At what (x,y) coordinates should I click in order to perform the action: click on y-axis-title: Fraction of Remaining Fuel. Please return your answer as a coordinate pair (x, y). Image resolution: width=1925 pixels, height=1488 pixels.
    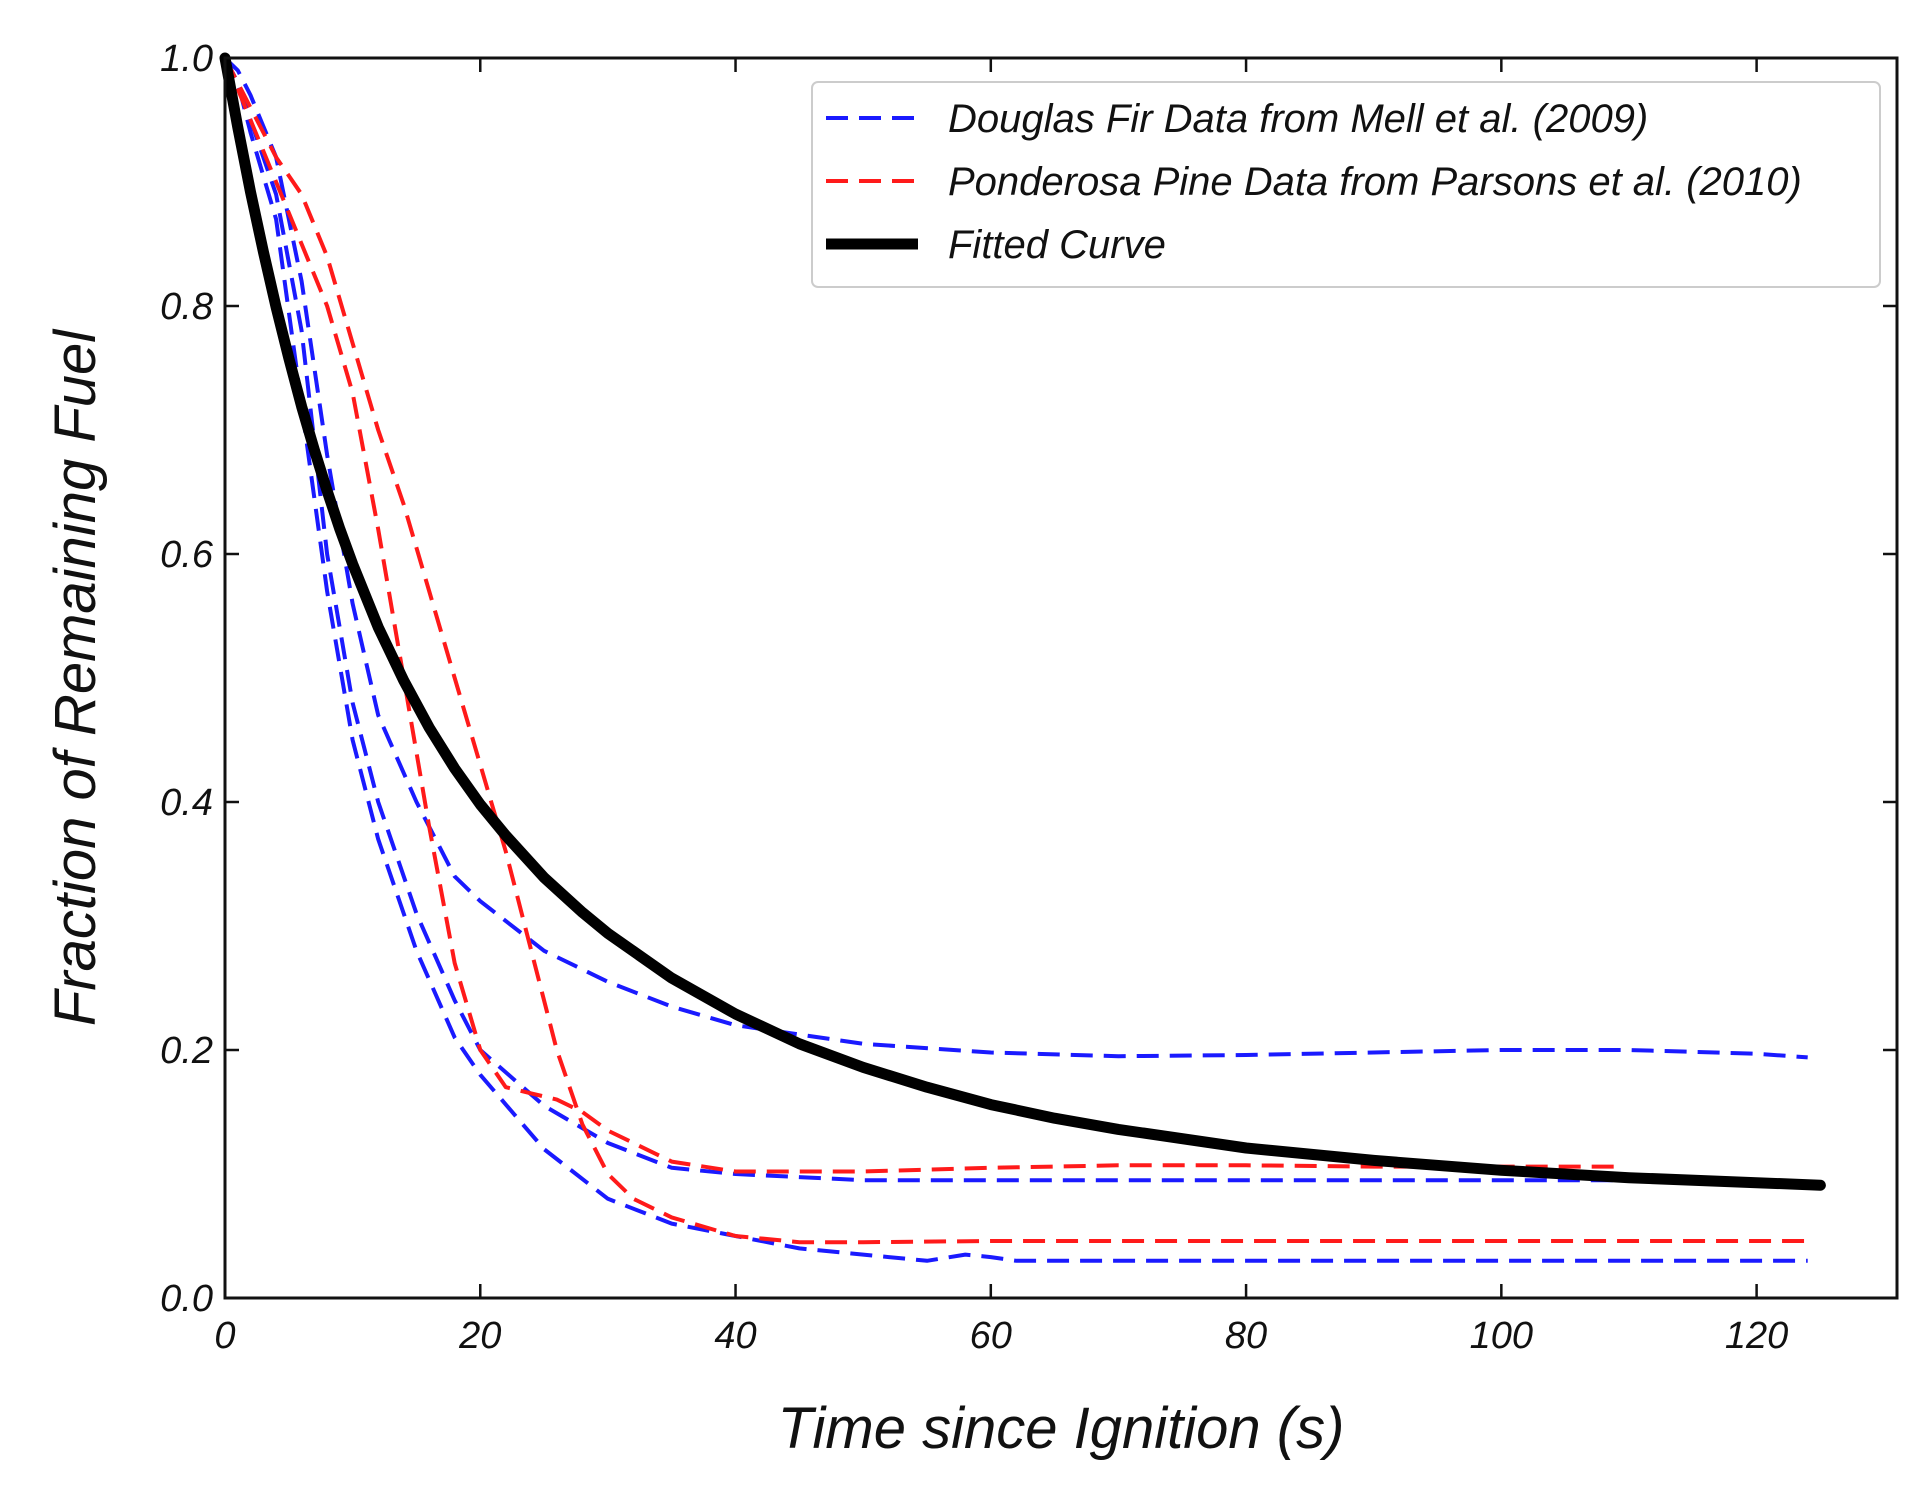
    Looking at the image, I should click on (75, 677).